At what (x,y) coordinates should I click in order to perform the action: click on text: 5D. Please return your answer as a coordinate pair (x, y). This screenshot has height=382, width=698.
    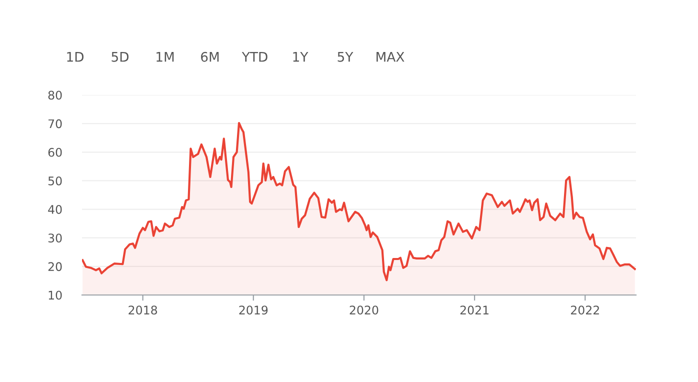
    Looking at the image, I should click on (120, 57).